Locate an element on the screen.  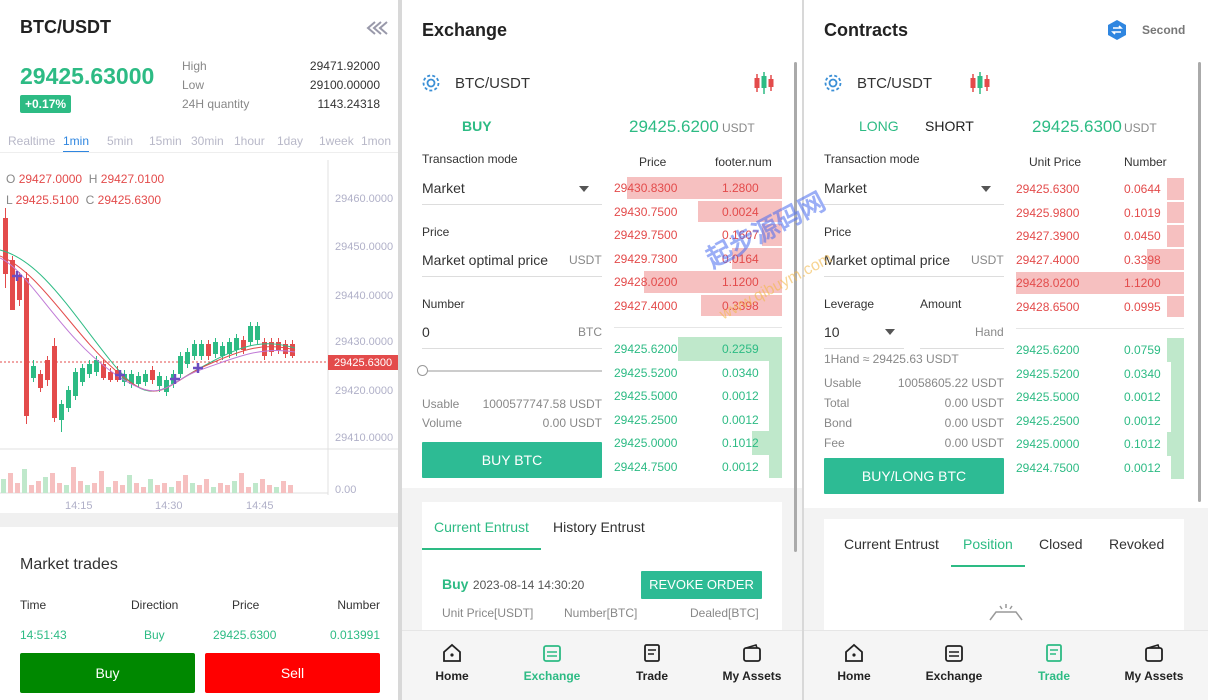
buy-long-button: BUY/LONG BTC is located at coordinates (914, 476).